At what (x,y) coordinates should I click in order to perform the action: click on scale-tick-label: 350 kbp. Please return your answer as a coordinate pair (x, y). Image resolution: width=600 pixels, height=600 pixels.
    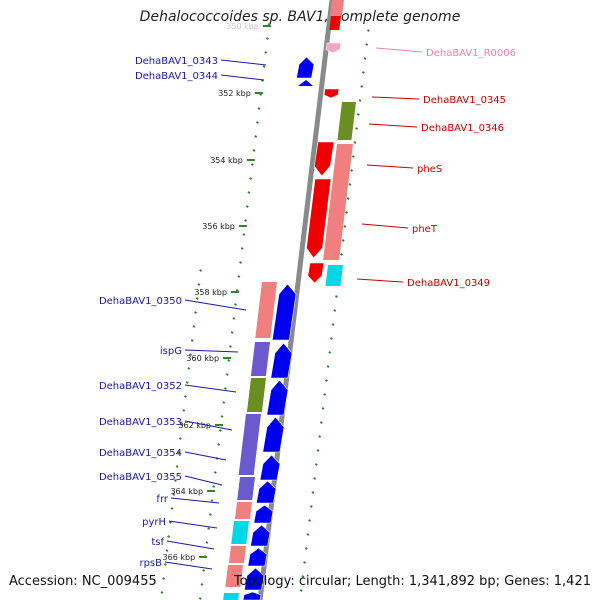
    Looking at the image, I should click on (242, 26).